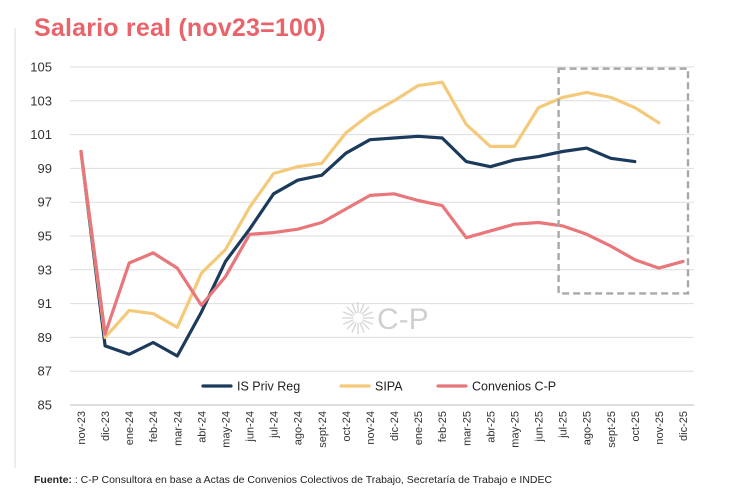 The image size is (730, 496). Describe the element at coordinates (588, 428) in the screenshot. I see `x-tick-label: ago-25` at that location.